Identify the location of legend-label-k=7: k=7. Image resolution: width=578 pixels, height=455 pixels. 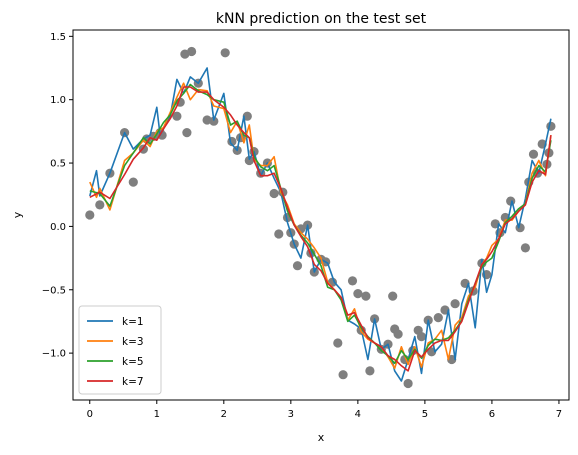
(133, 382).